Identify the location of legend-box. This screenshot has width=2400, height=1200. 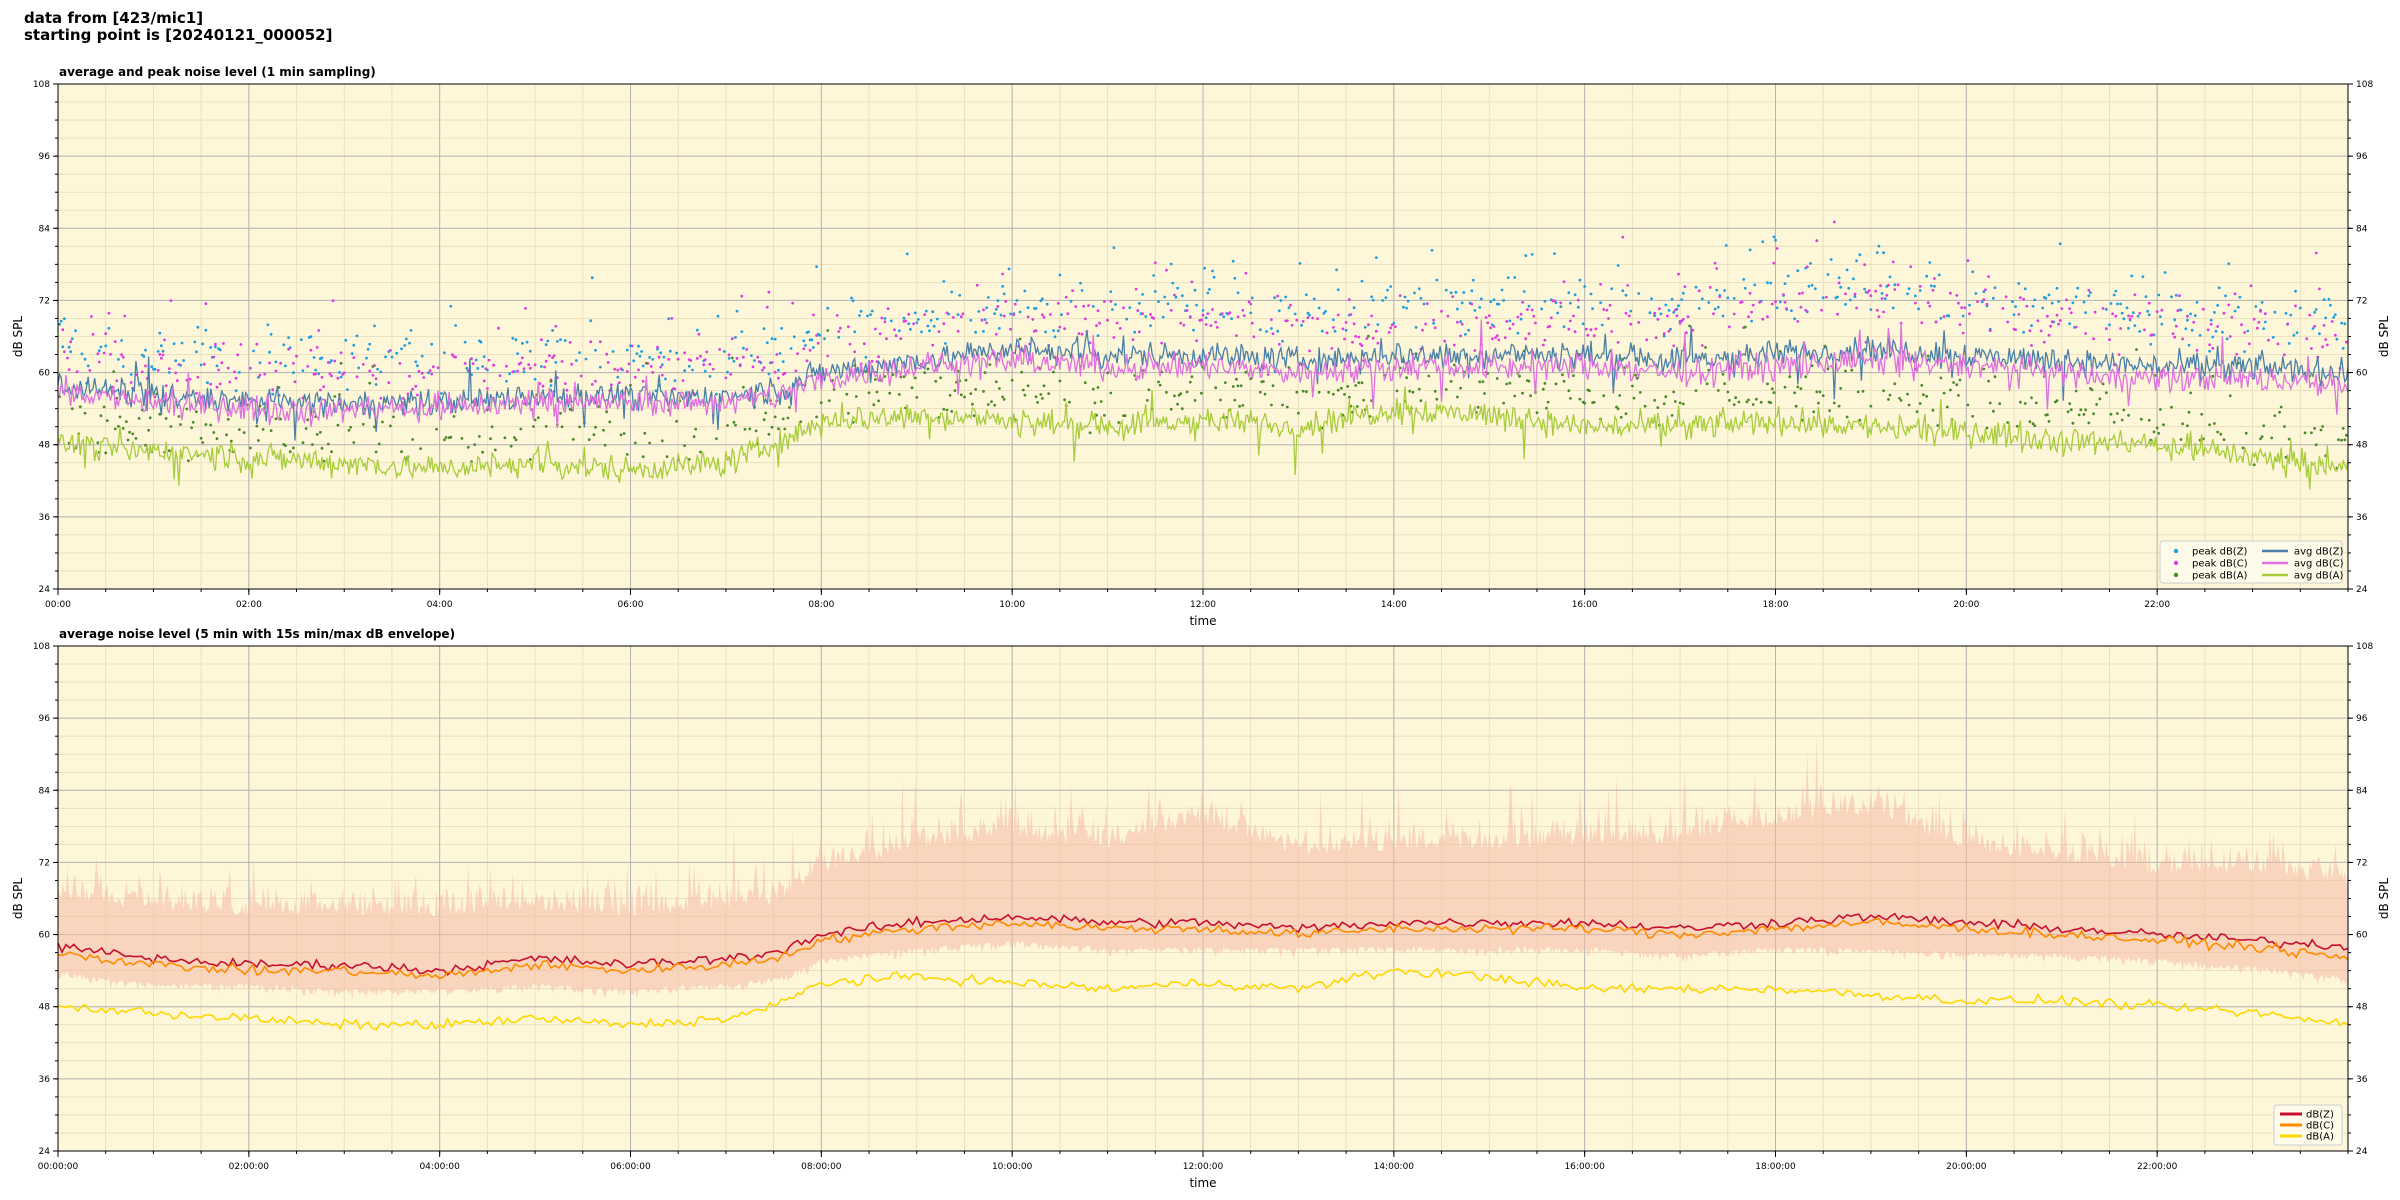
(2251, 562).